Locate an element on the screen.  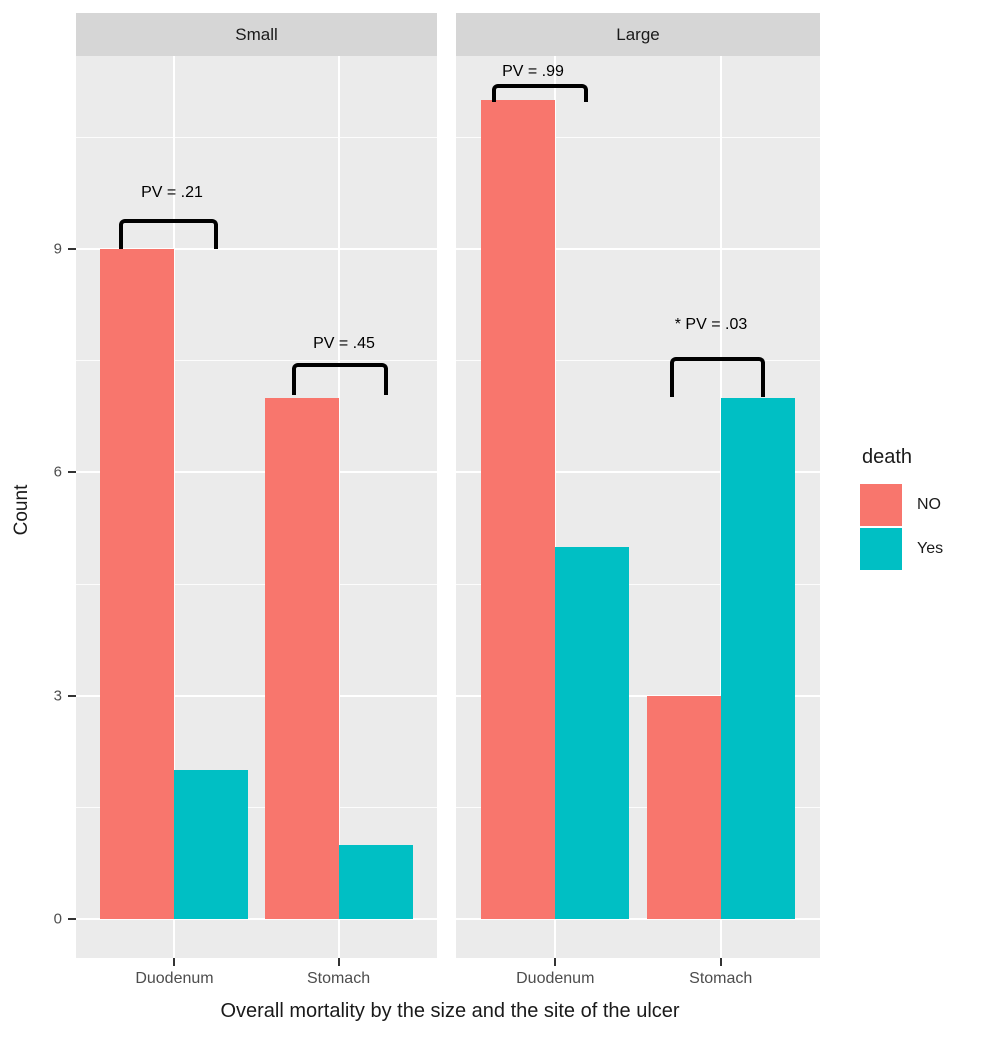
facet-strip-small: Small is located at coordinates (256, 34).